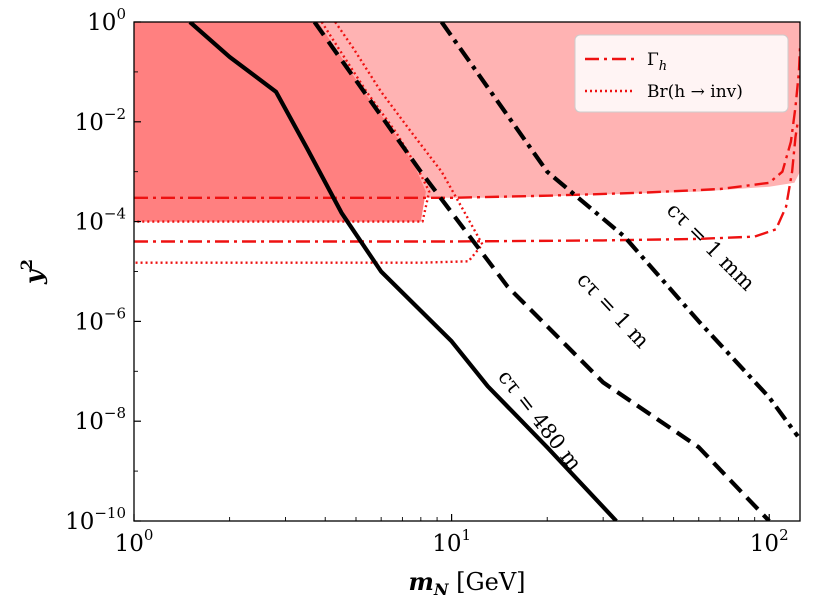  I want to click on y-tick-label: 10⁻², so click(100, 120).